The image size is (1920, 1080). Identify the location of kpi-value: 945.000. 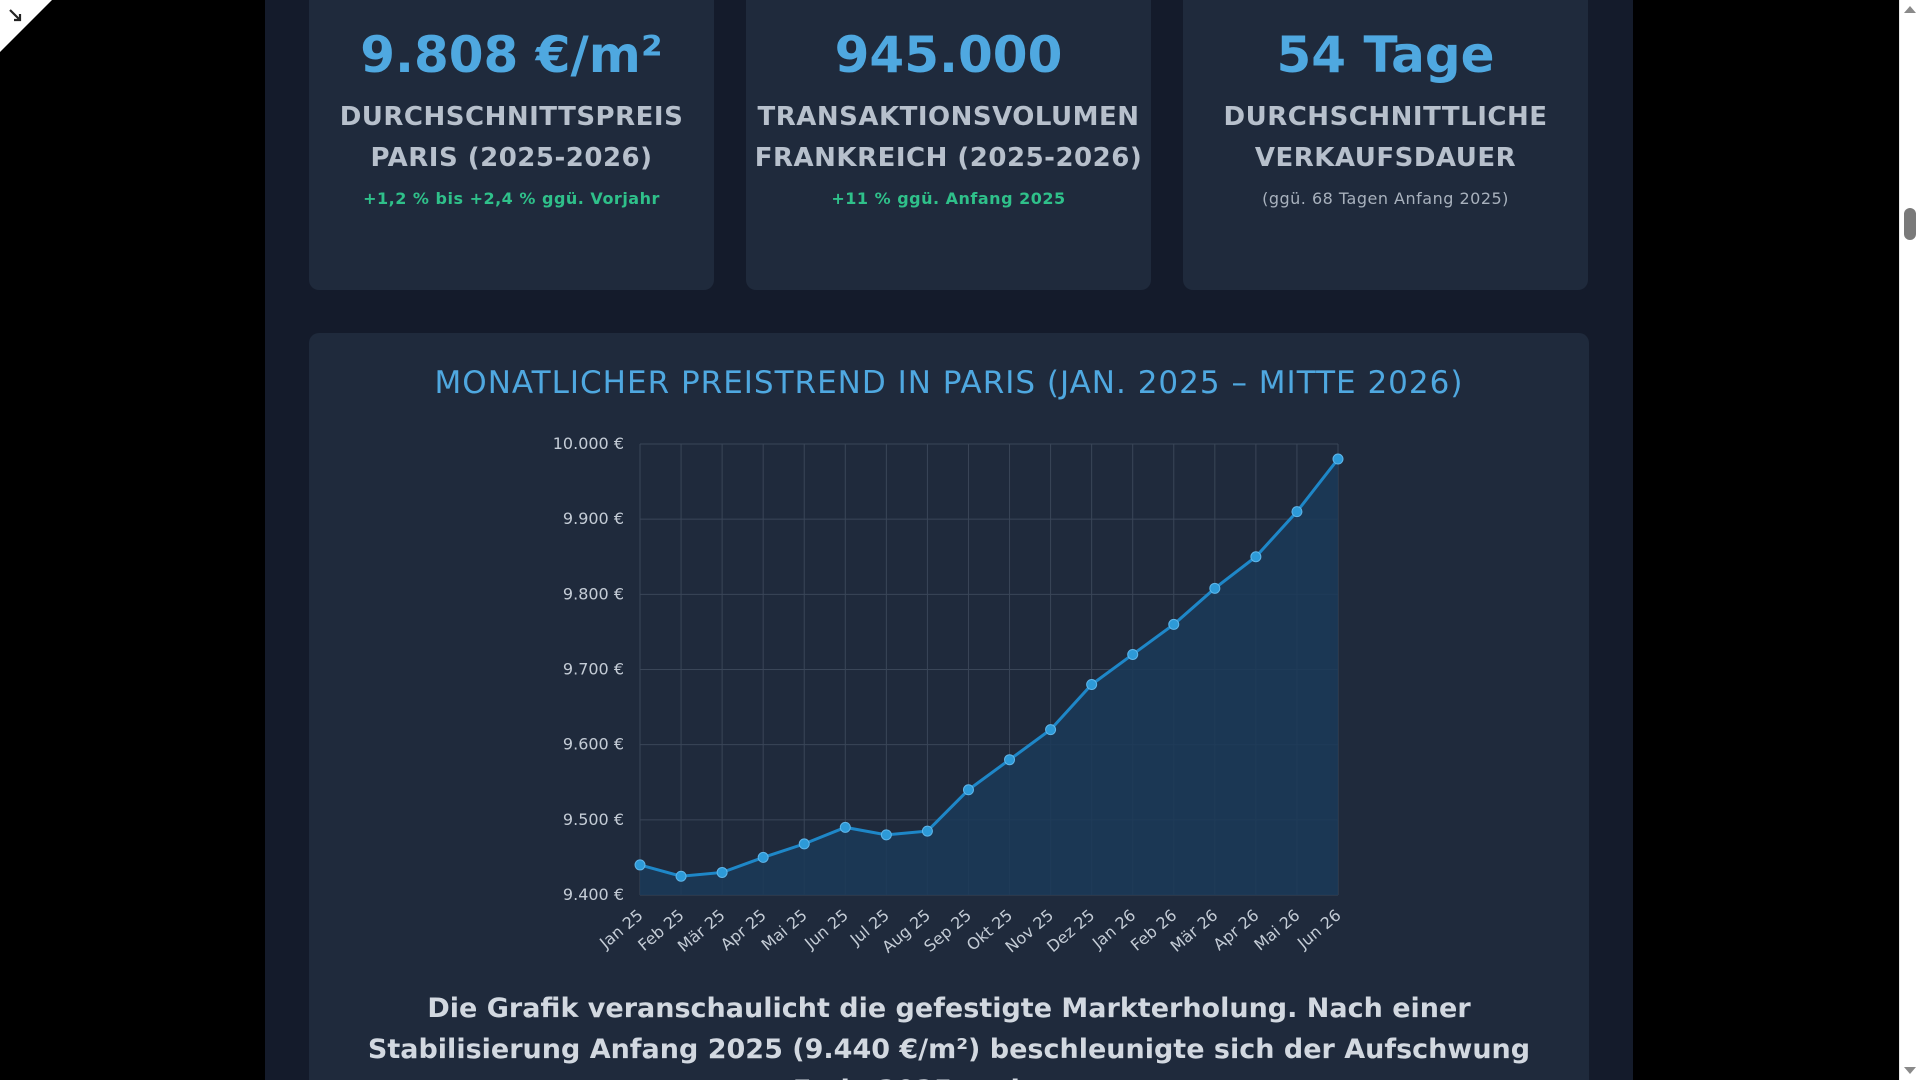
(948, 55).